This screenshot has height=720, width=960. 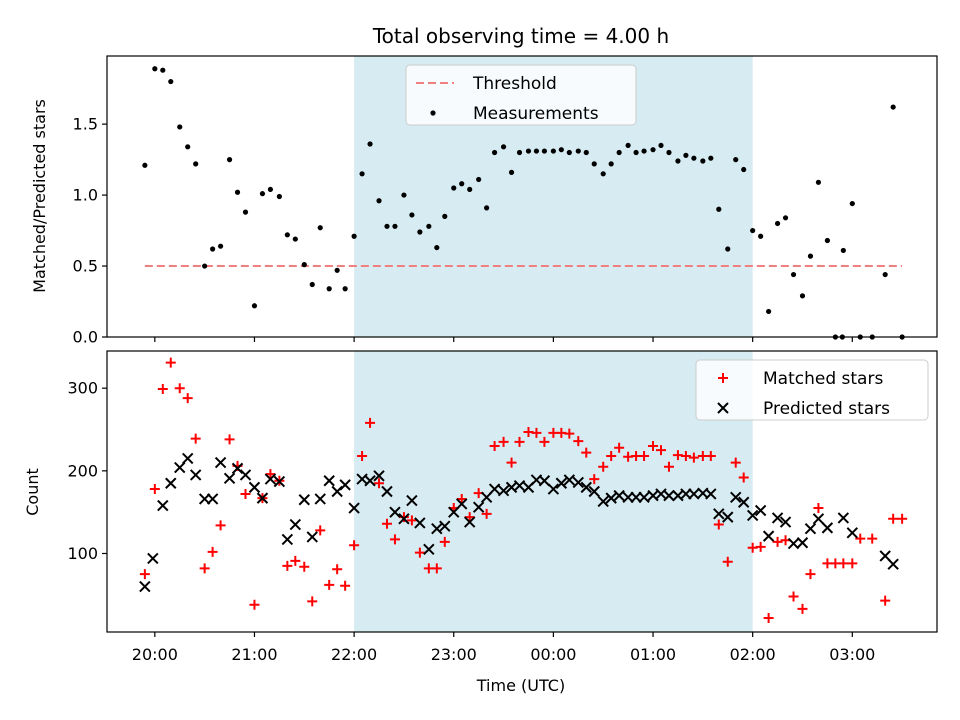 I want to click on bottom-x-tick-label: 21:00, so click(x=254, y=654).